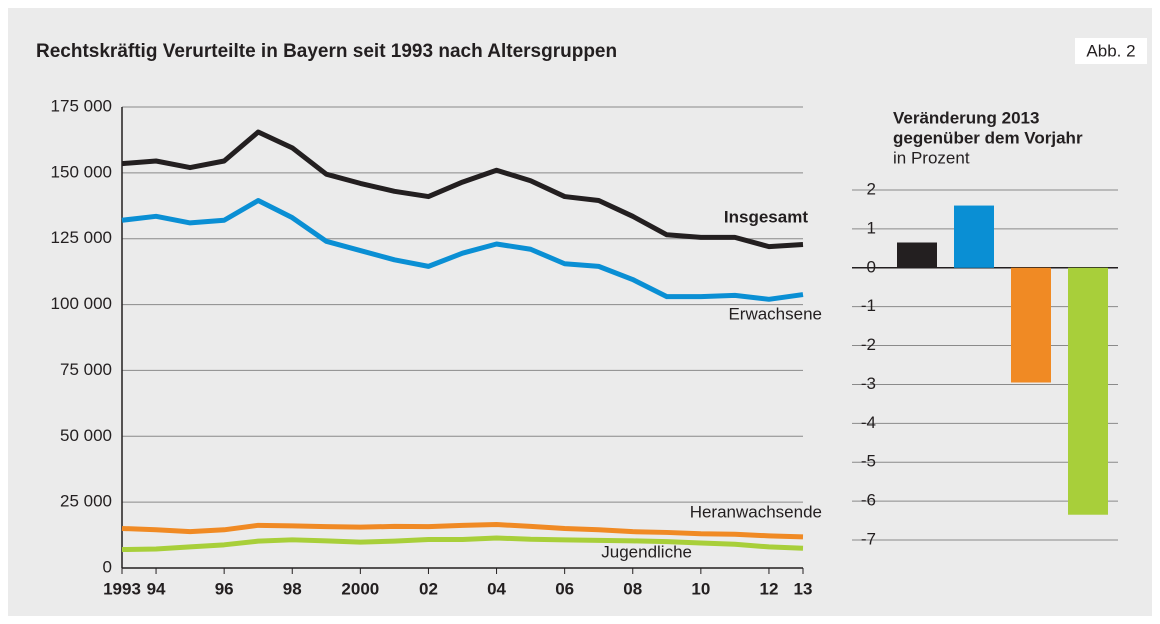 The image size is (1160, 624). I want to click on badge-box, so click(1111, 51).